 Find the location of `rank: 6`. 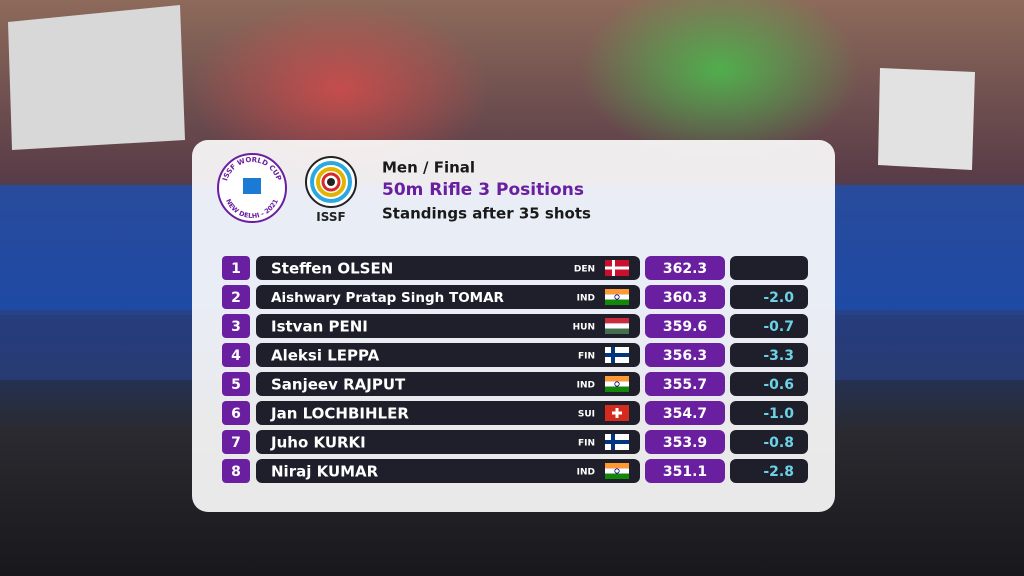

rank: 6 is located at coordinates (236, 414).